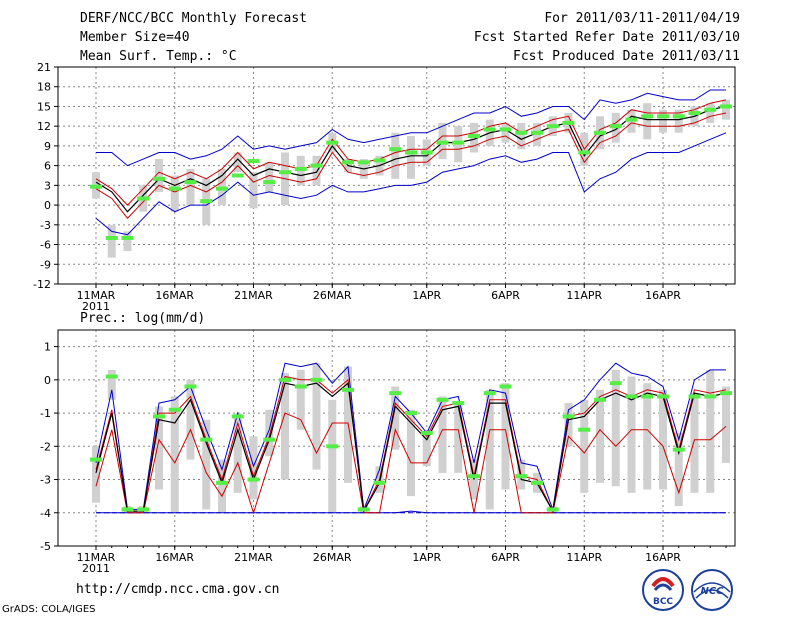 Image resolution: width=800 pixels, height=618 pixels. Describe the element at coordinates (44, 87) in the screenshot. I see `y-tick-label: 18` at that location.